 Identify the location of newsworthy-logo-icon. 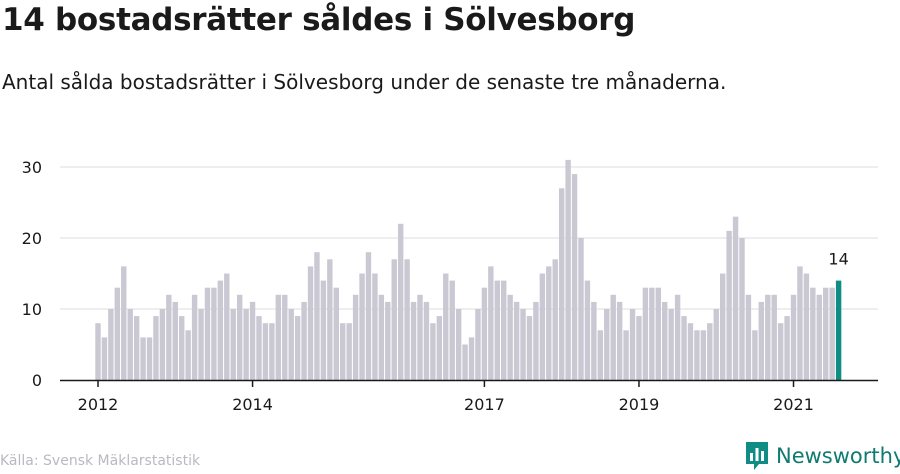
(757, 456).